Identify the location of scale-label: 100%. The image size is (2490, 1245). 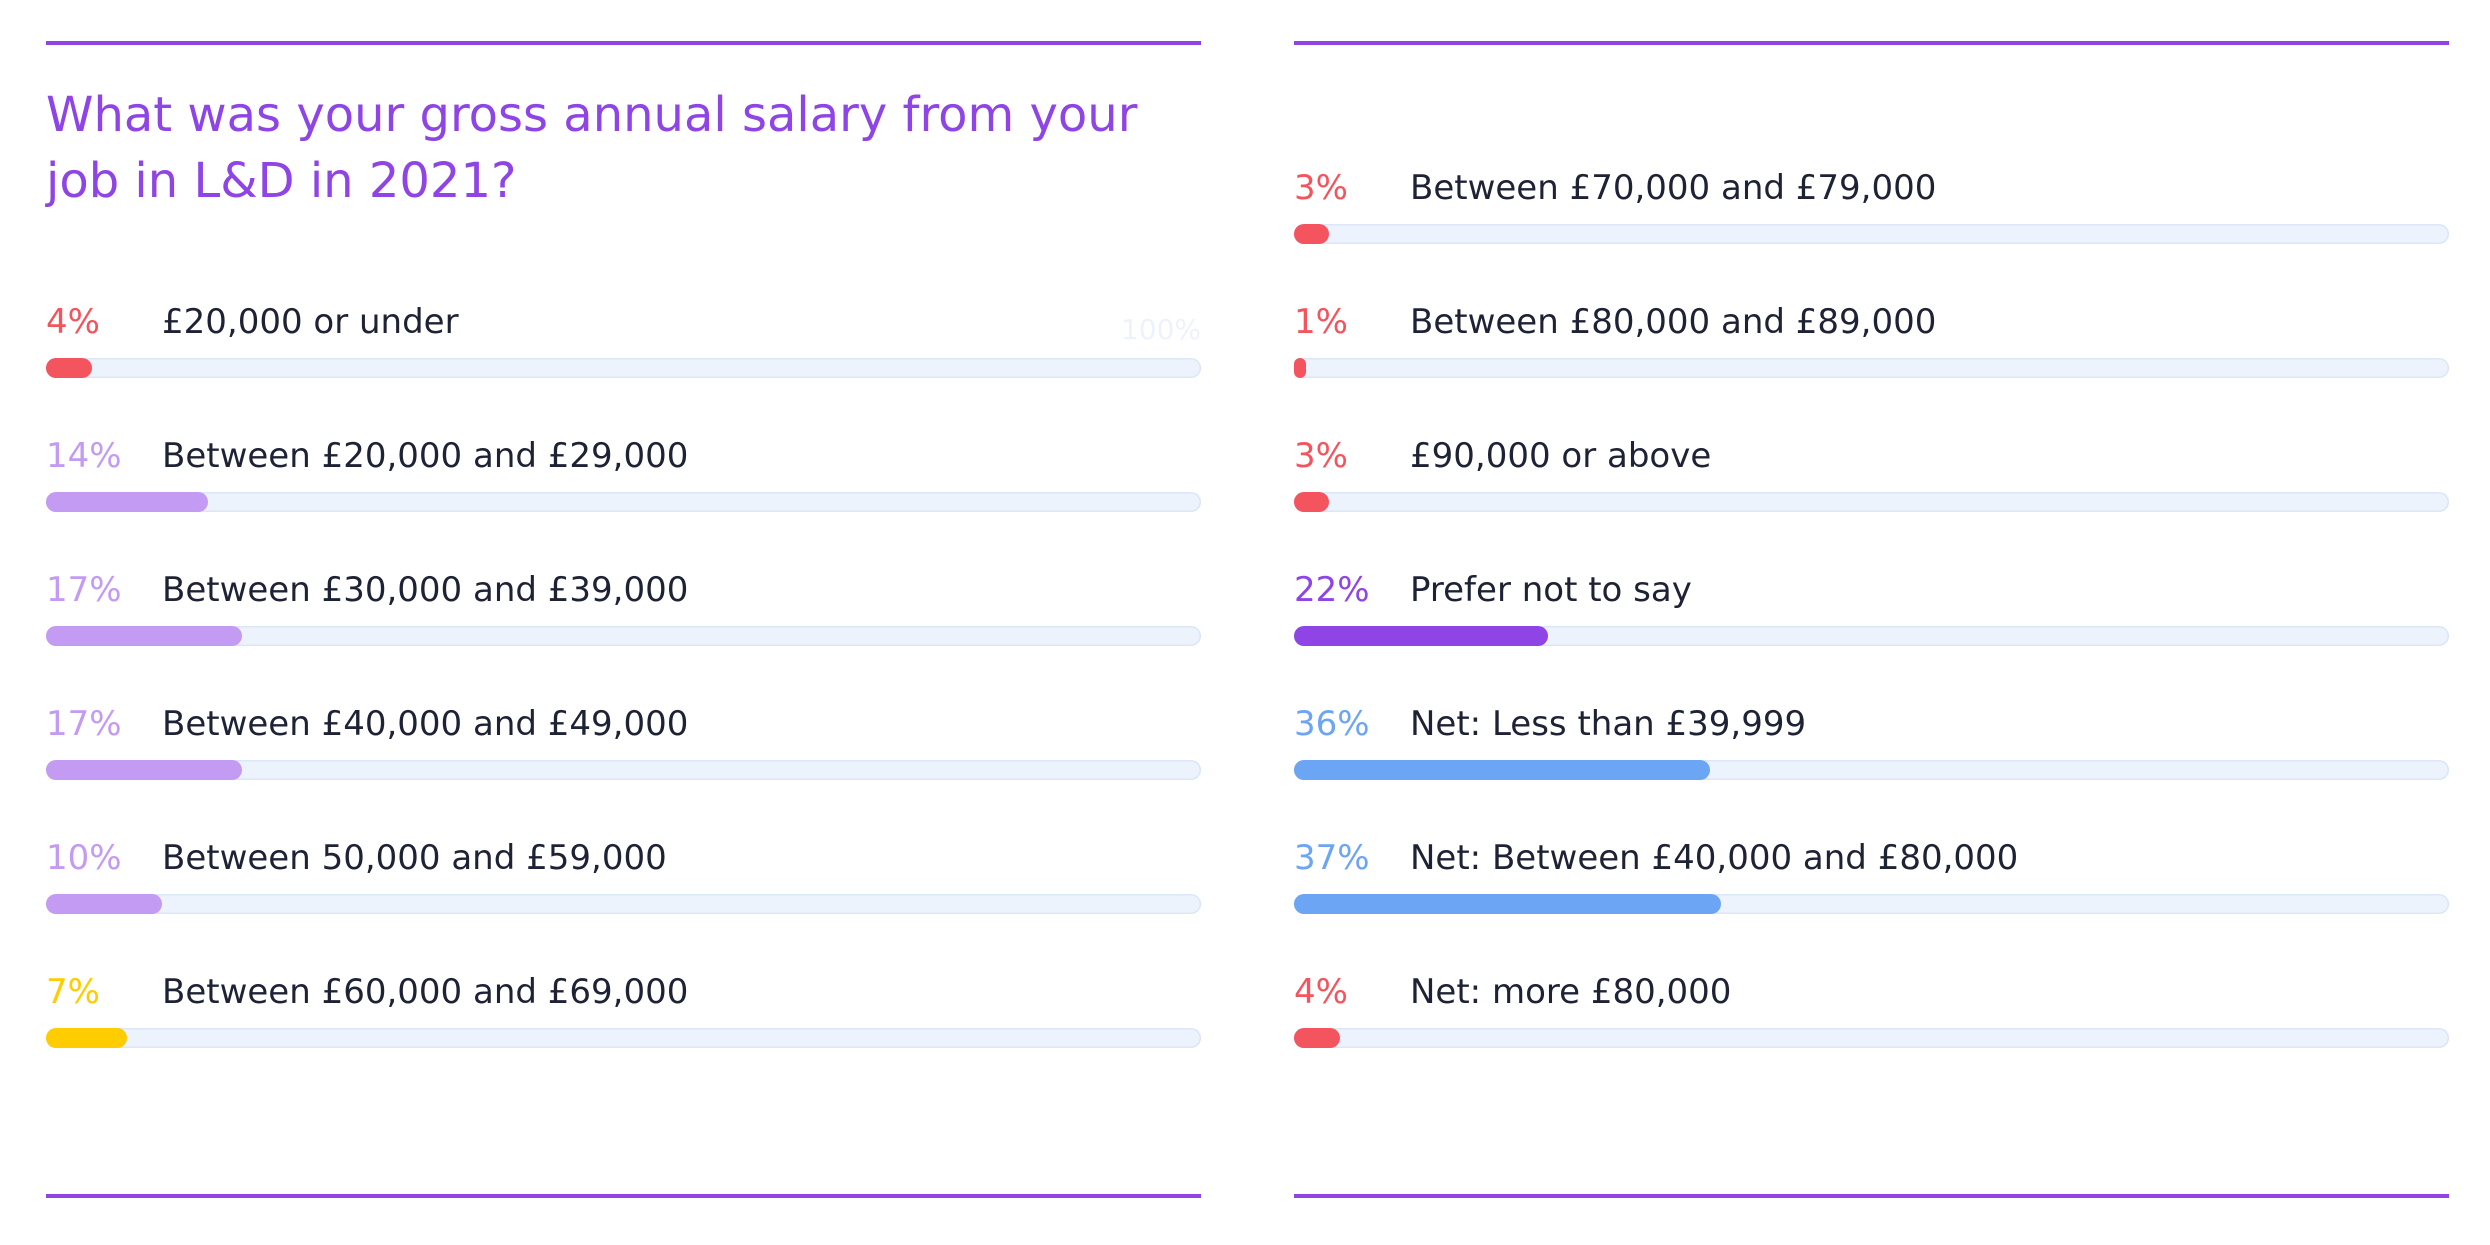
(1160, 329).